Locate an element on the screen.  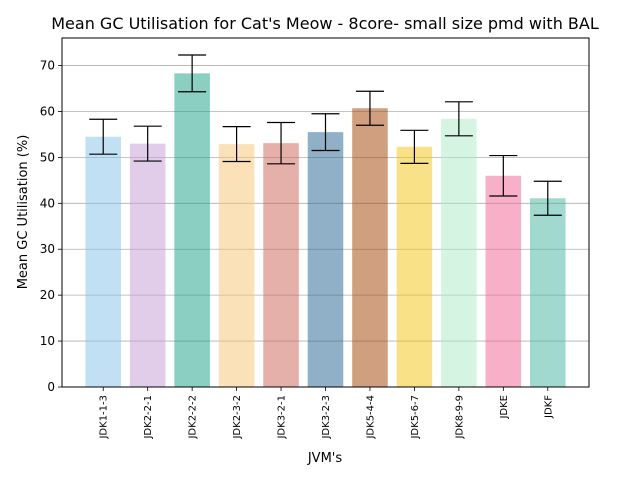
x-tick-label: JDK8-9-9 is located at coordinates (459, 417).